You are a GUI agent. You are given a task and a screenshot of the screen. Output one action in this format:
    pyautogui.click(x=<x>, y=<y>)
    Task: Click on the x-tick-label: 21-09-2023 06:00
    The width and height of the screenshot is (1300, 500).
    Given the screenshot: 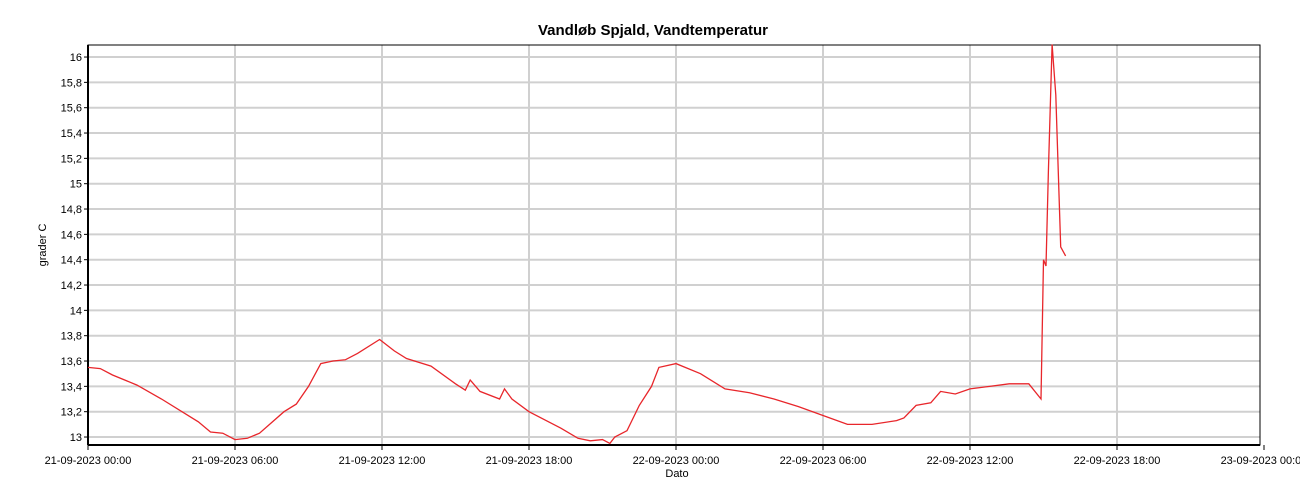 What is the action you would take?
    pyautogui.click(x=235, y=461)
    